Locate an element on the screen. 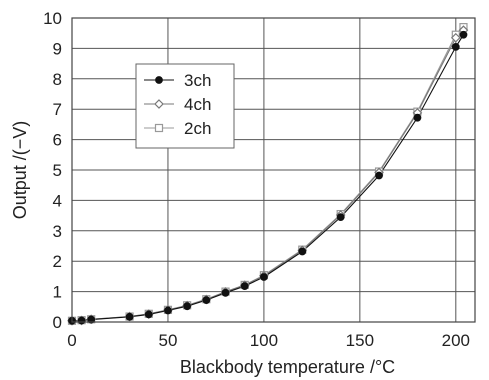 The width and height of the screenshot is (489, 380). y-tick-labels: 0 1 2 3 4 5 6 7 8 9 10 is located at coordinates (52, 170).